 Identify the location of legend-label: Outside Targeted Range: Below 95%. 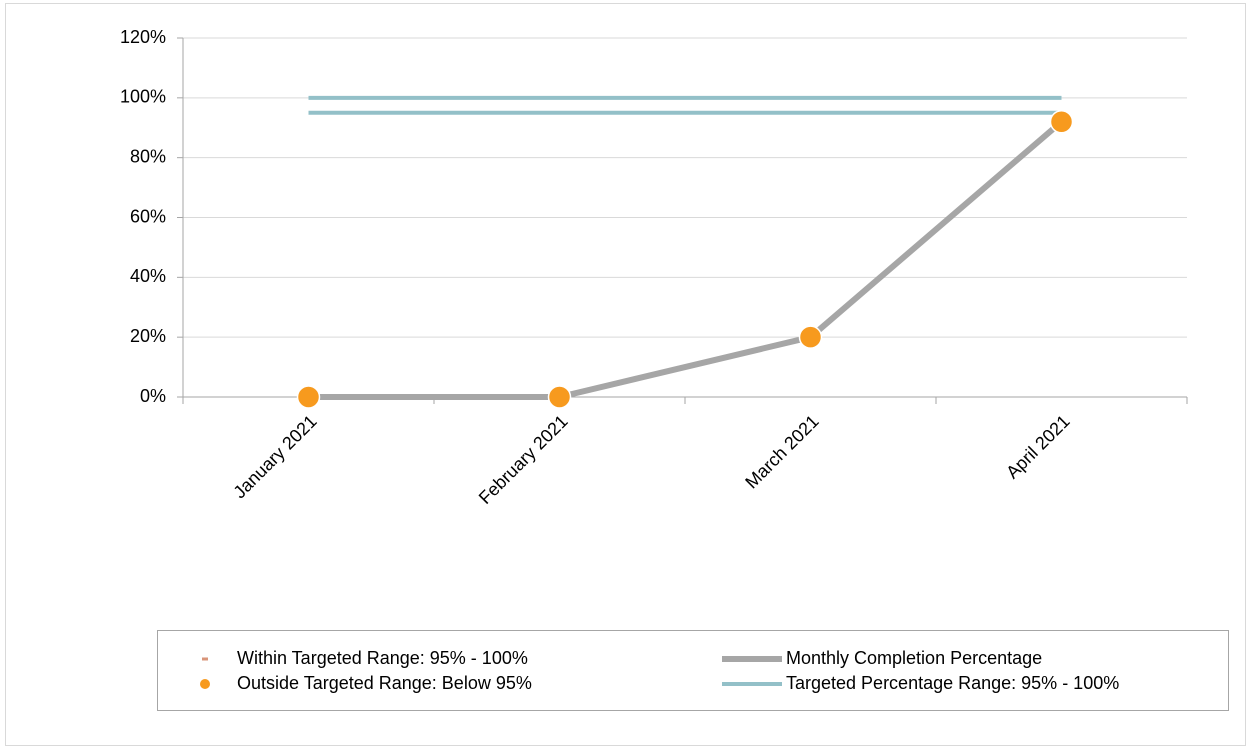
(384, 683).